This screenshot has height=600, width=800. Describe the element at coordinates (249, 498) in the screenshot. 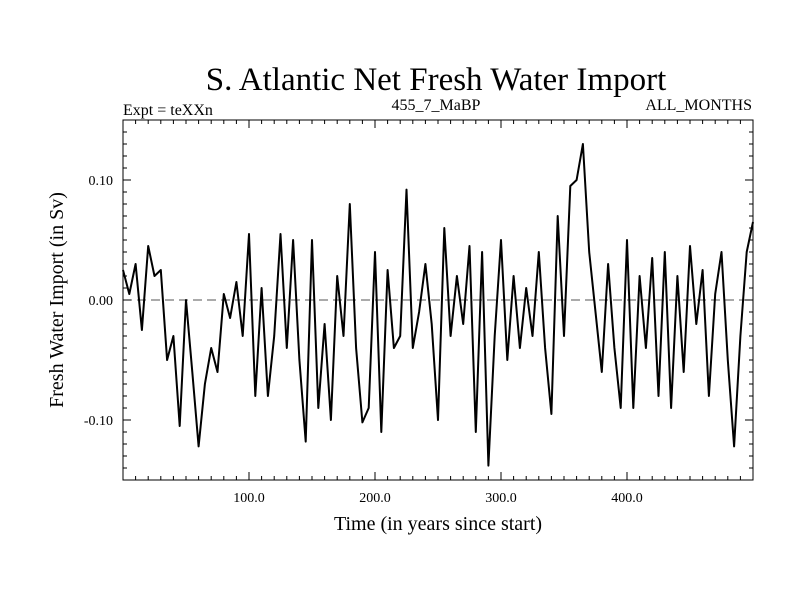

I see `x-tick-label: 100.0` at that location.